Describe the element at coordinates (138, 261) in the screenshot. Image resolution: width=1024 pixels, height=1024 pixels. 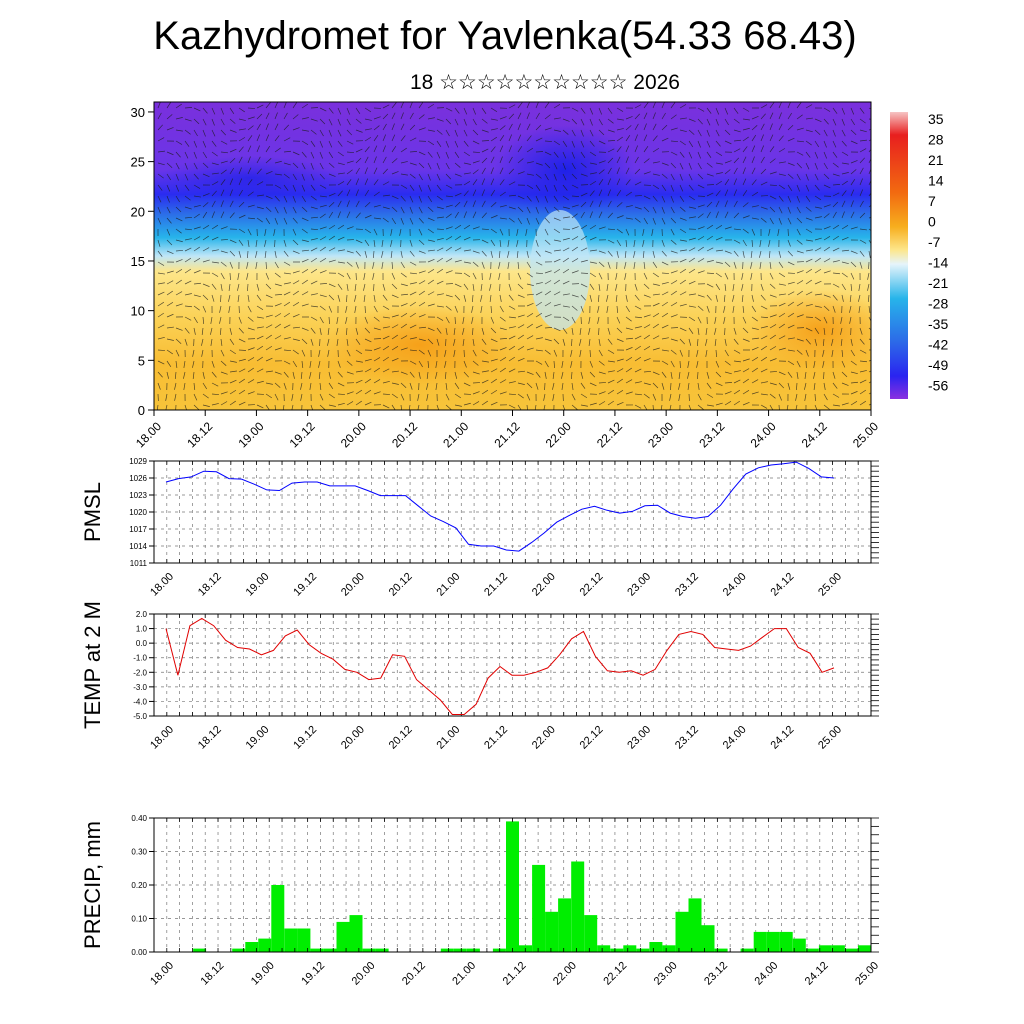
I see `cross-section-y-tick-label: 15` at that location.